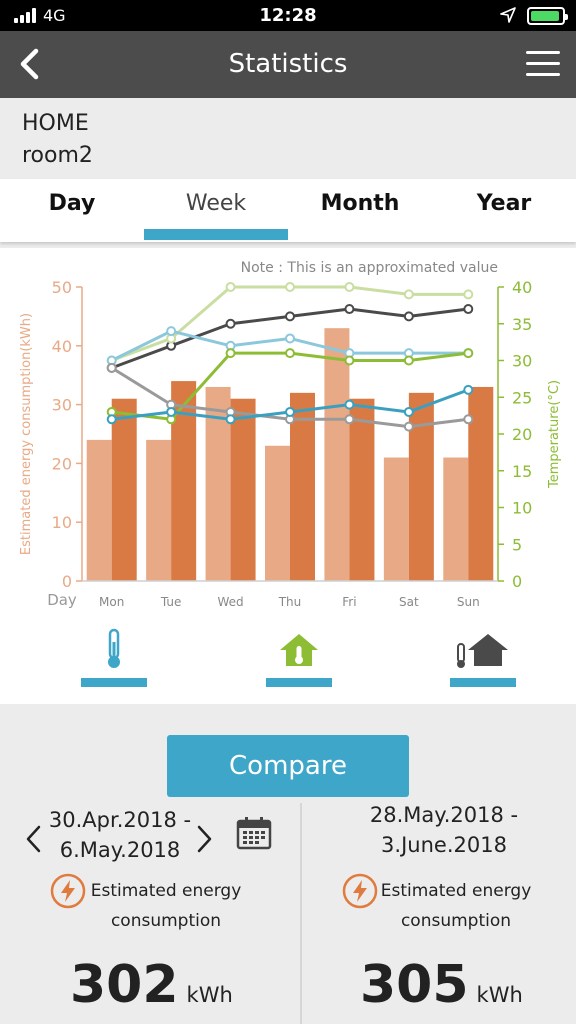  I want to click on right-tick-label: 25, so click(522, 397).